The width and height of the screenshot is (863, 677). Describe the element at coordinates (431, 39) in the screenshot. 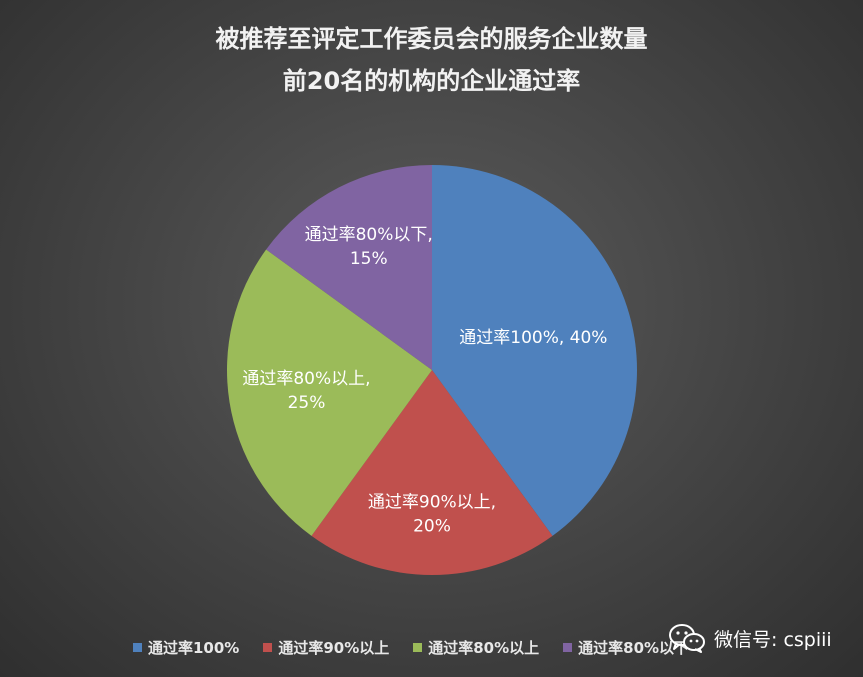

I see `chart-title-line-1: 被推荐至评定工作委员会的服务企业数量` at that location.